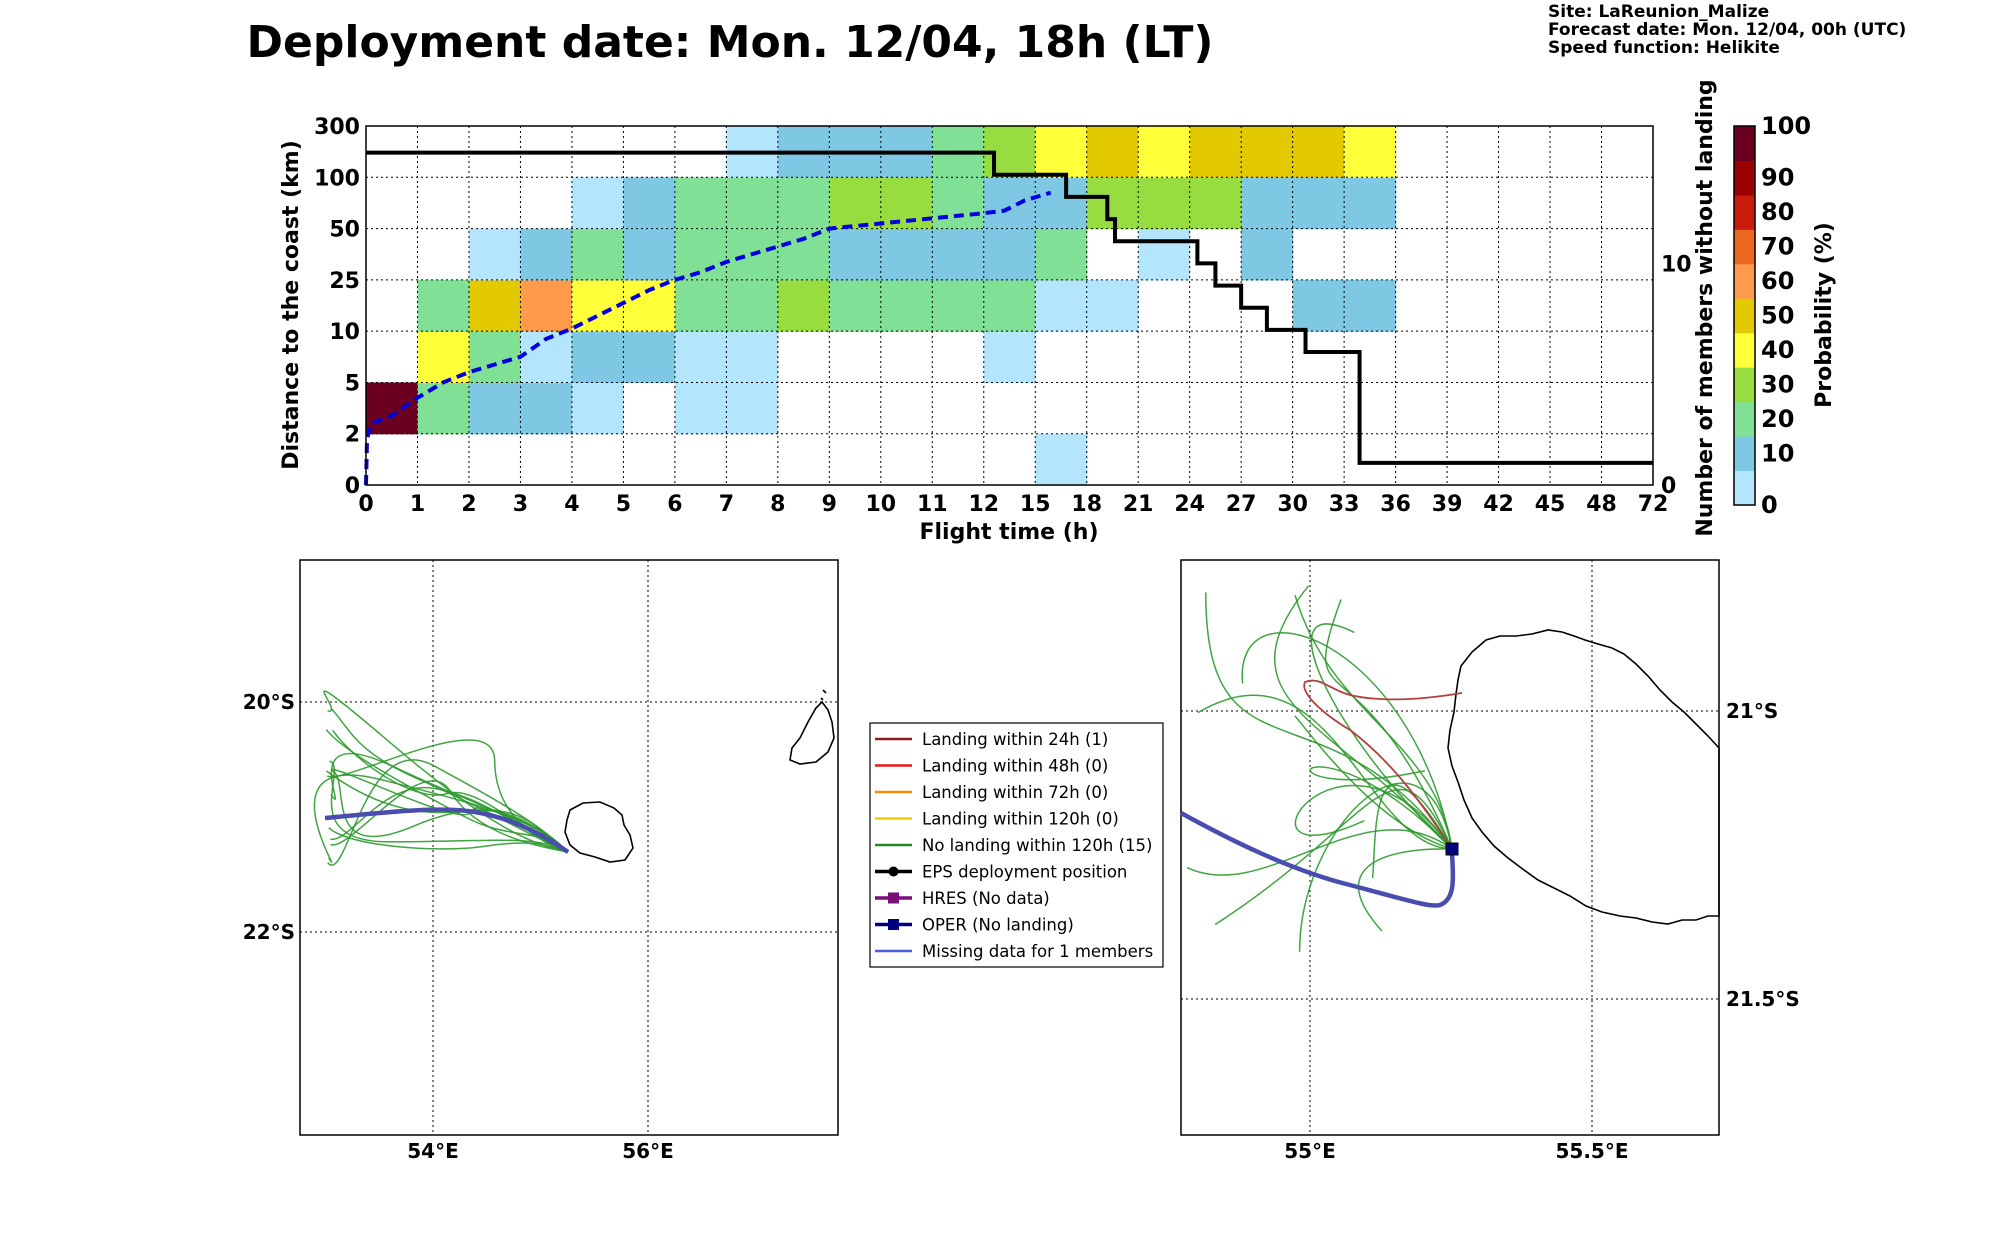 This screenshot has width=2000, height=1250. I want to click on speed-info: Speed function: Helikite, so click(1664, 48).